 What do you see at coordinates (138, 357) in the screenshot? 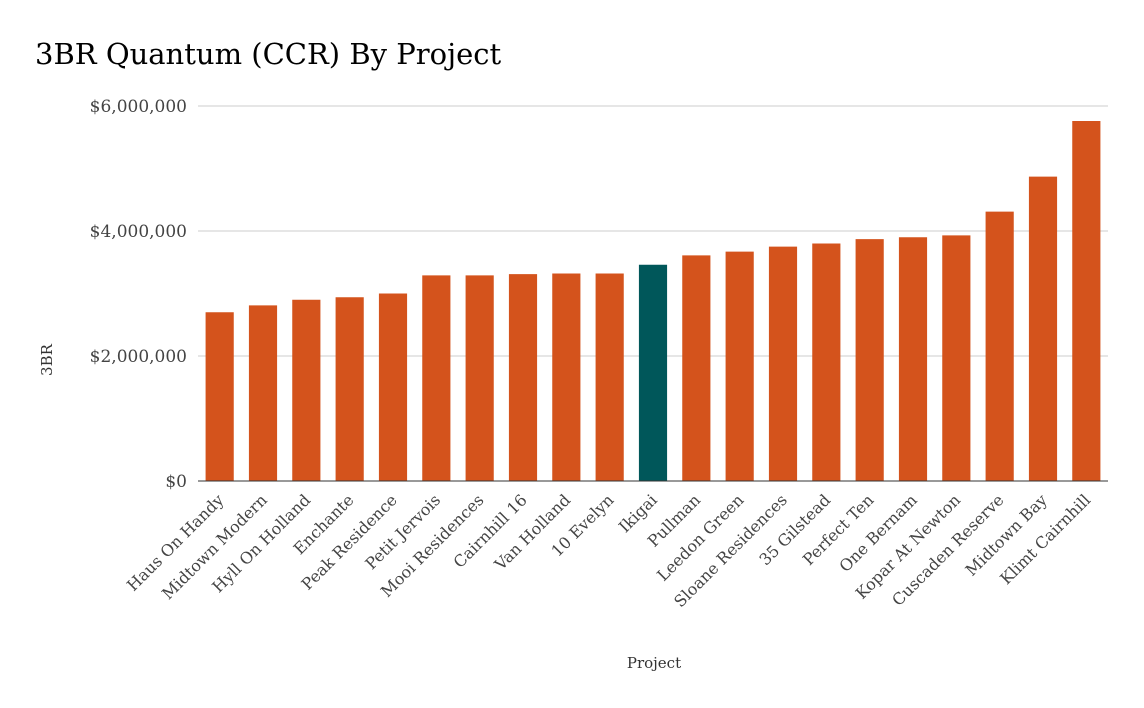
I see `y-tick-label: $2,000,000` at bounding box center [138, 357].